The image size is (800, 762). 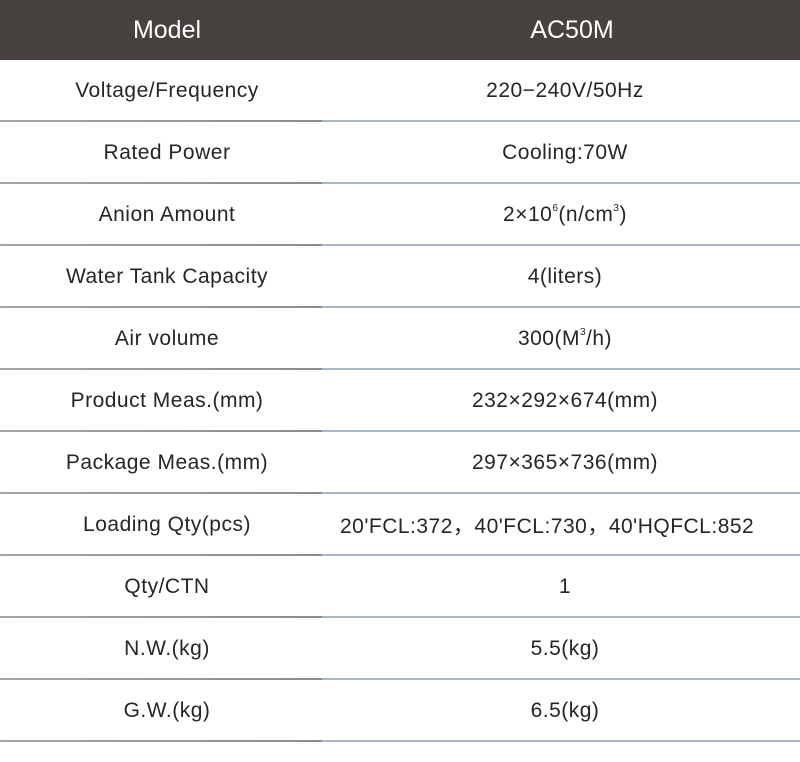 I want to click on row-value: 5.5(kg), so click(x=565, y=648).